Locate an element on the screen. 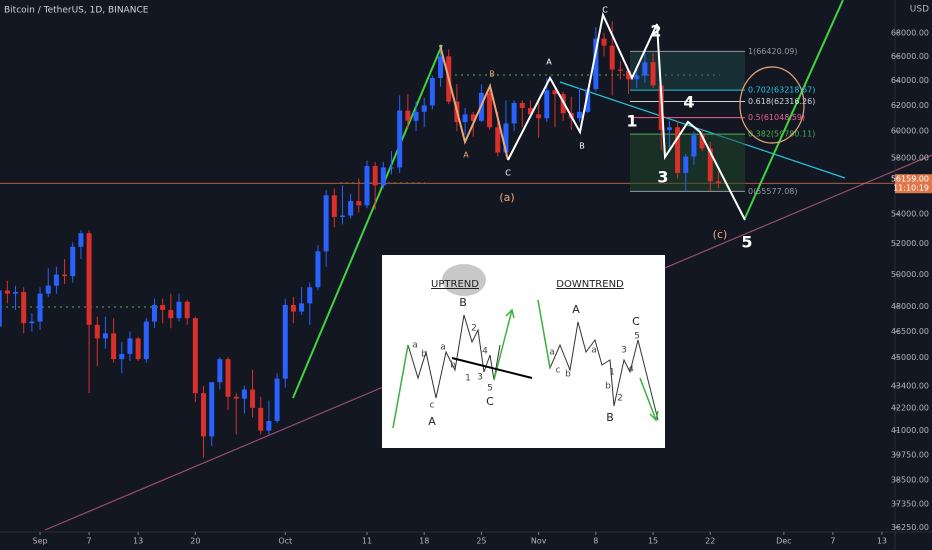  last-price-box is located at coordinates (913, 184).